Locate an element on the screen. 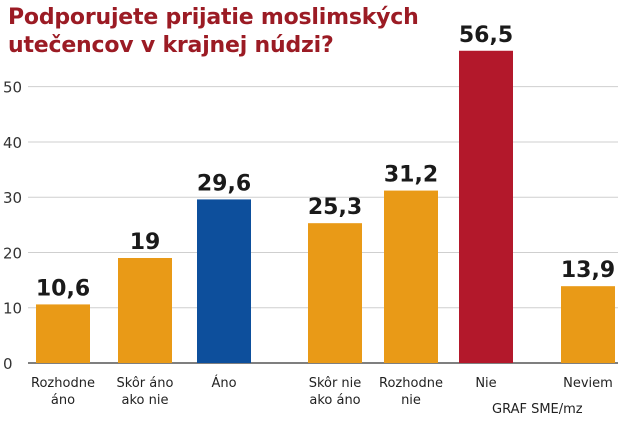 Image resolution: width=625 pixels, height=423 pixels. x-tick-label: Skôr nie ako áno is located at coordinates (335, 392).